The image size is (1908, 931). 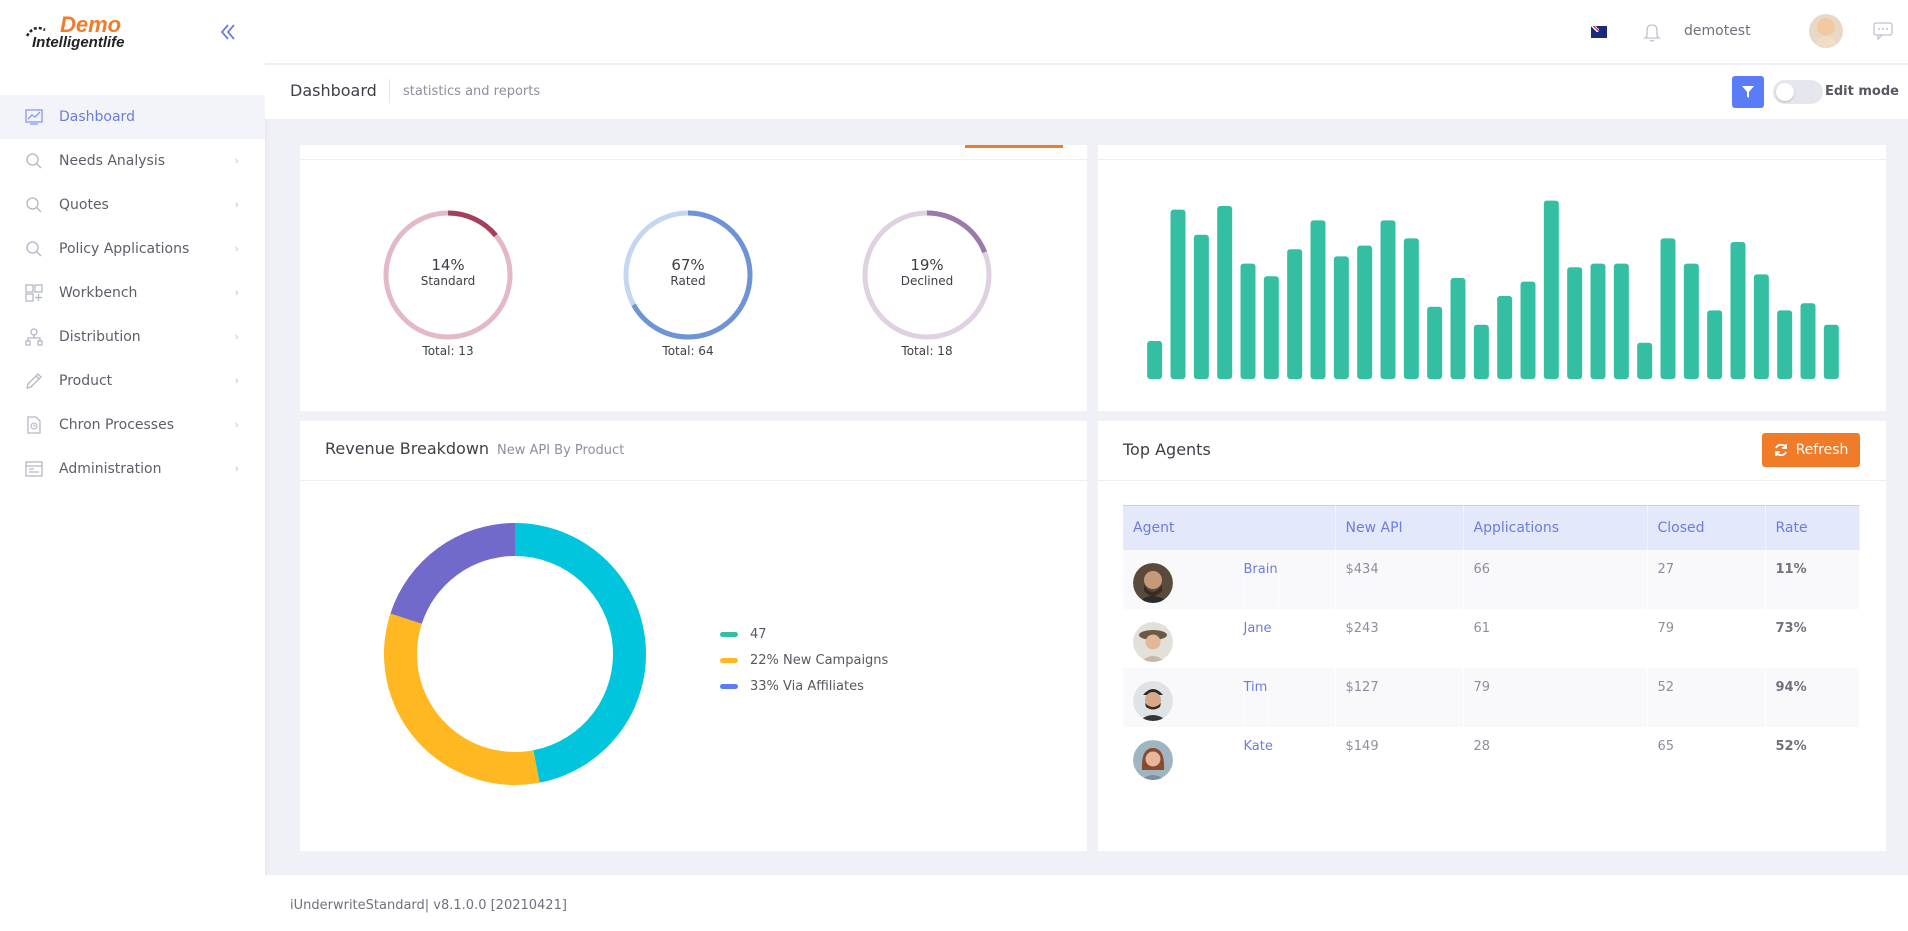 I want to click on column-header: New API, so click(x=1399, y=527).